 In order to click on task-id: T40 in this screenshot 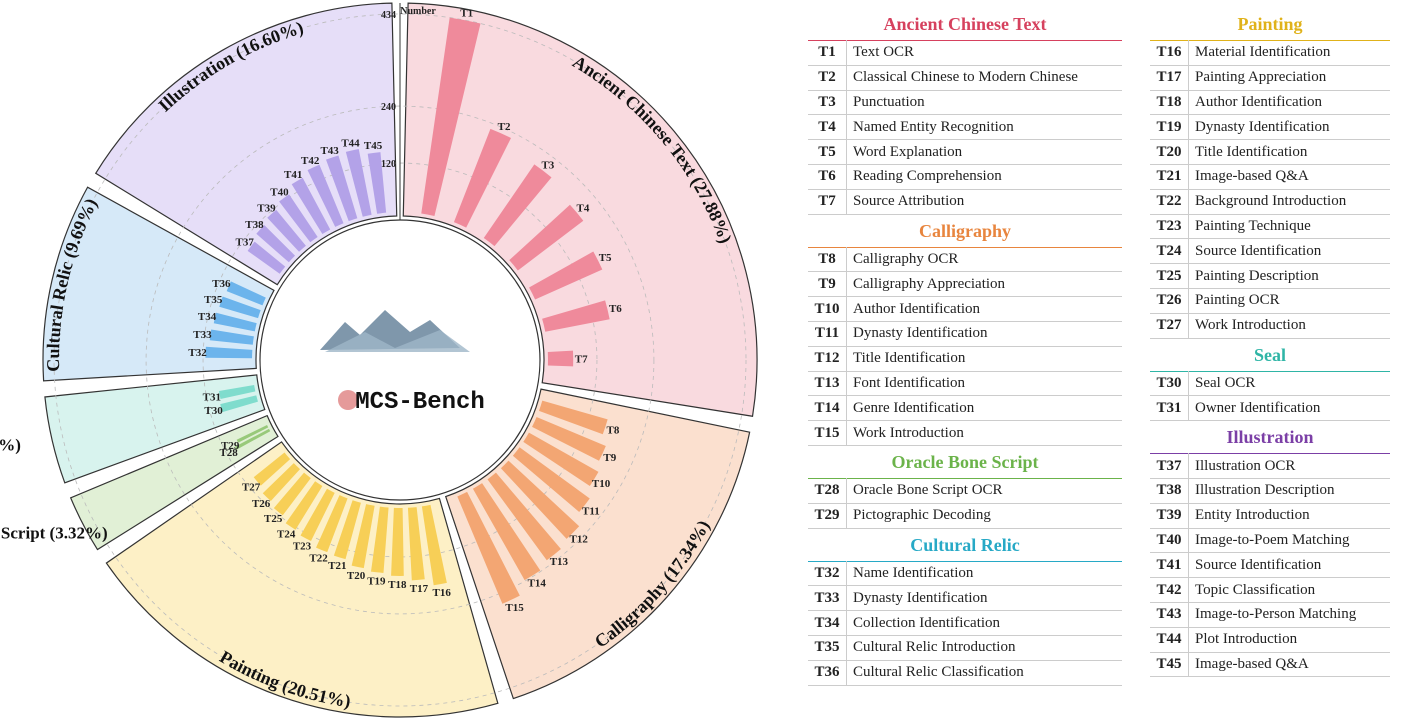, I will do `click(1169, 541)`.